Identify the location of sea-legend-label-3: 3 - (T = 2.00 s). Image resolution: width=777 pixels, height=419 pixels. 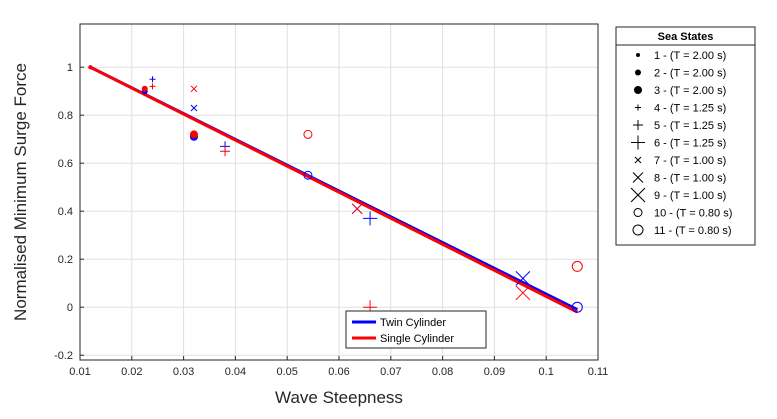
(690, 91).